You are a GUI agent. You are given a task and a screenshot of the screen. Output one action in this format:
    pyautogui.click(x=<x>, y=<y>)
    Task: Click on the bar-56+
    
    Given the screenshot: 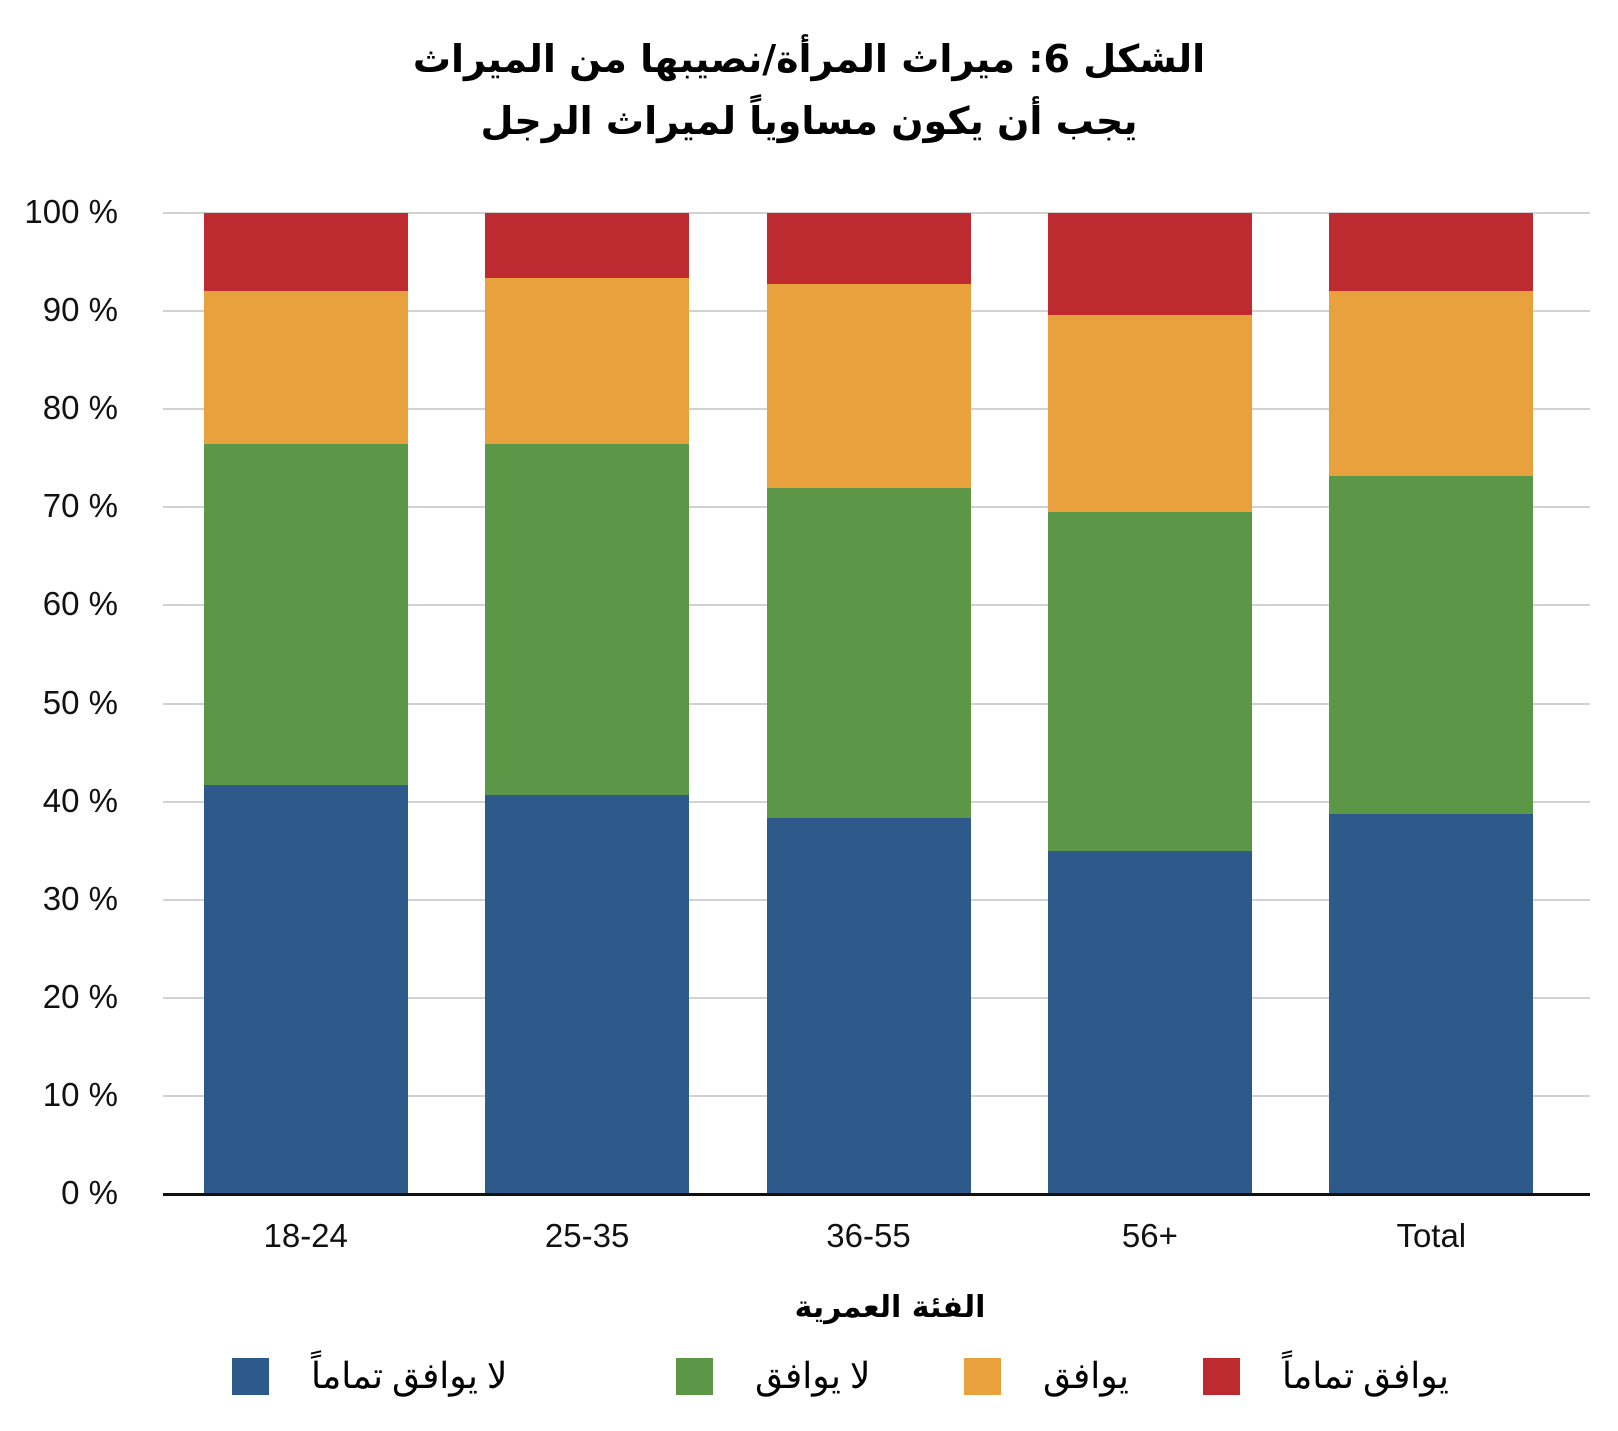 What is the action you would take?
    pyautogui.click(x=1149, y=703)
    